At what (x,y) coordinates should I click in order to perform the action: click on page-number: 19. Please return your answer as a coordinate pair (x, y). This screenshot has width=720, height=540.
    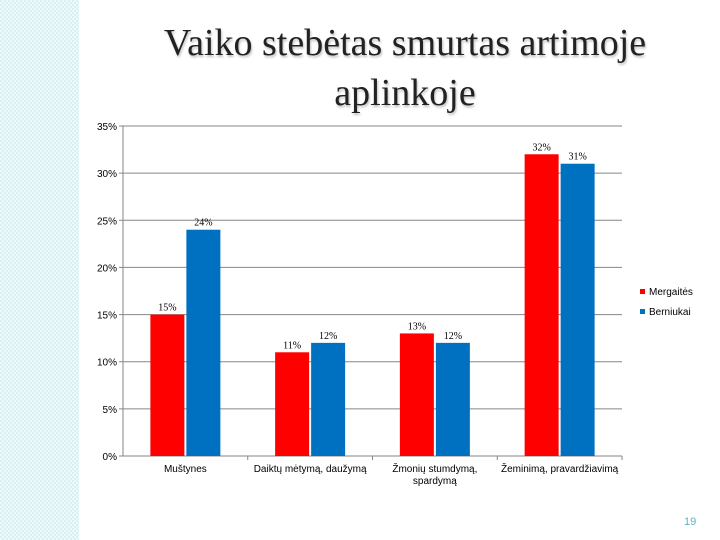
    Looking at the image, I should click on (690, 522).